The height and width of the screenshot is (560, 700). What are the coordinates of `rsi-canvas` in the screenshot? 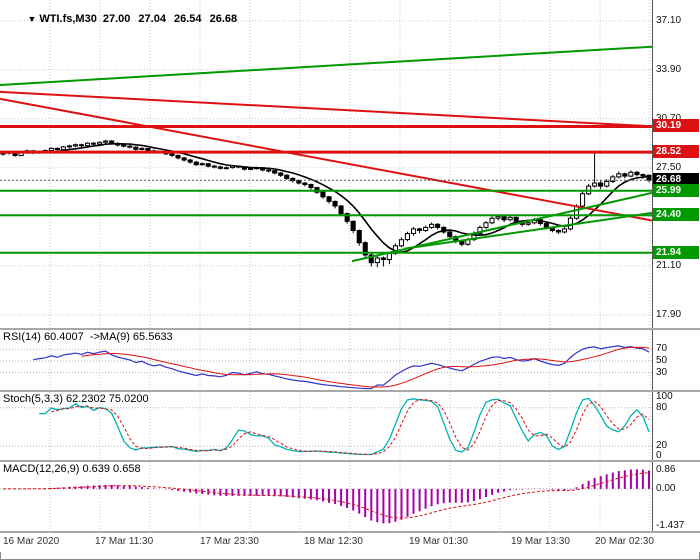 It's located at (326, 360).